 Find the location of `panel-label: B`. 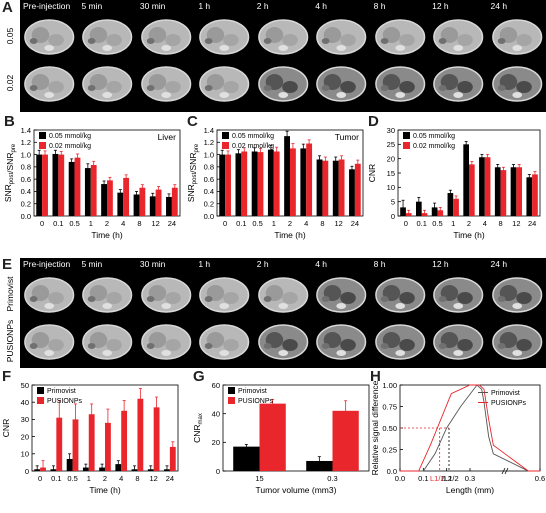

panel-label: B is located at coordinates (9, 121).